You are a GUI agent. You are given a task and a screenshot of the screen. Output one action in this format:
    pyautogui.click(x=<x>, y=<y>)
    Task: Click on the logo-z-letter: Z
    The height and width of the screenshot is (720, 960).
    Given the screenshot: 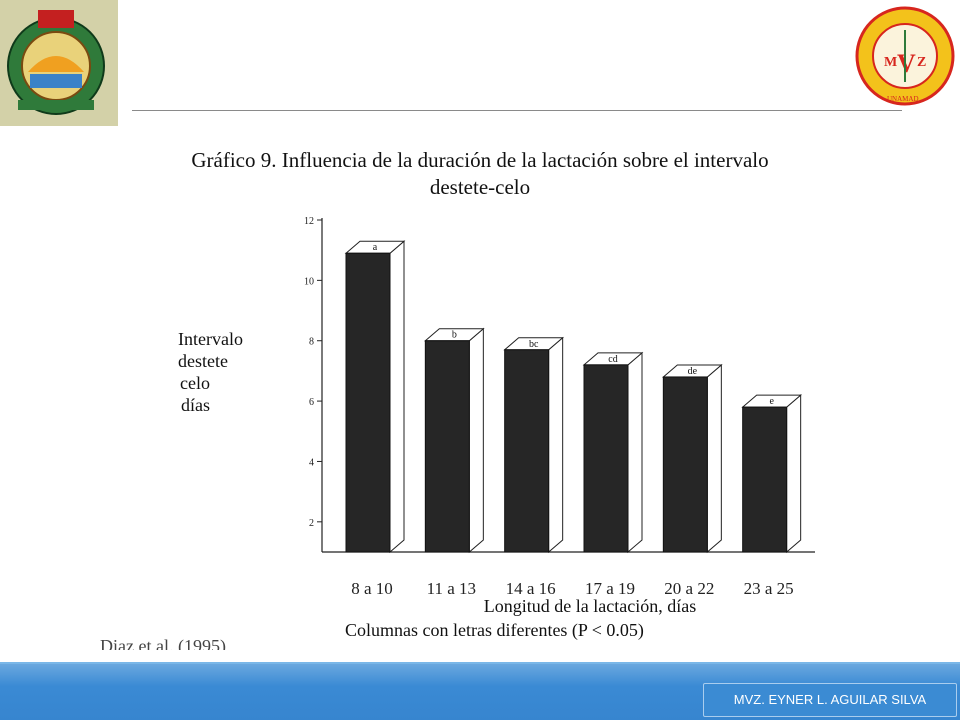 What is the action you would take?
    pyautogui.click(x=921, y=62)
    